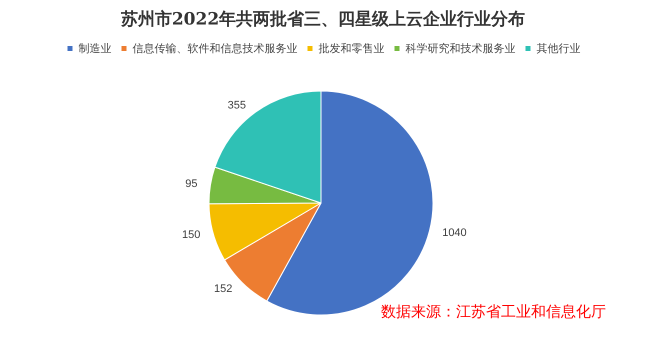 The image size is (646, 339). I want to click on data-label: 152, so click(223, 289).